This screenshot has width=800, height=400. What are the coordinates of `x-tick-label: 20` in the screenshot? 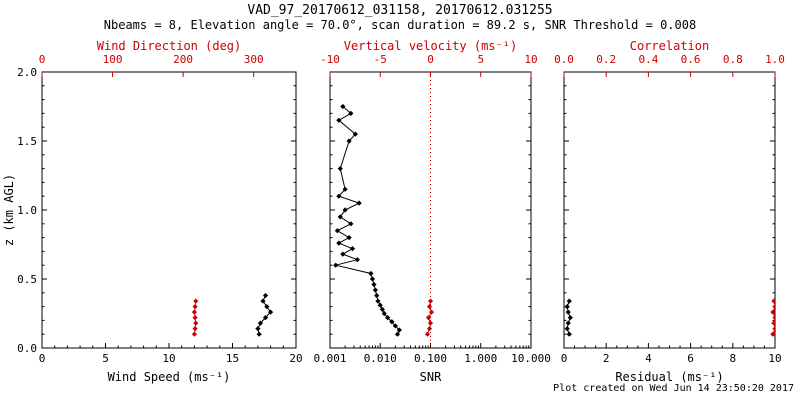 It's located at (295, 358).